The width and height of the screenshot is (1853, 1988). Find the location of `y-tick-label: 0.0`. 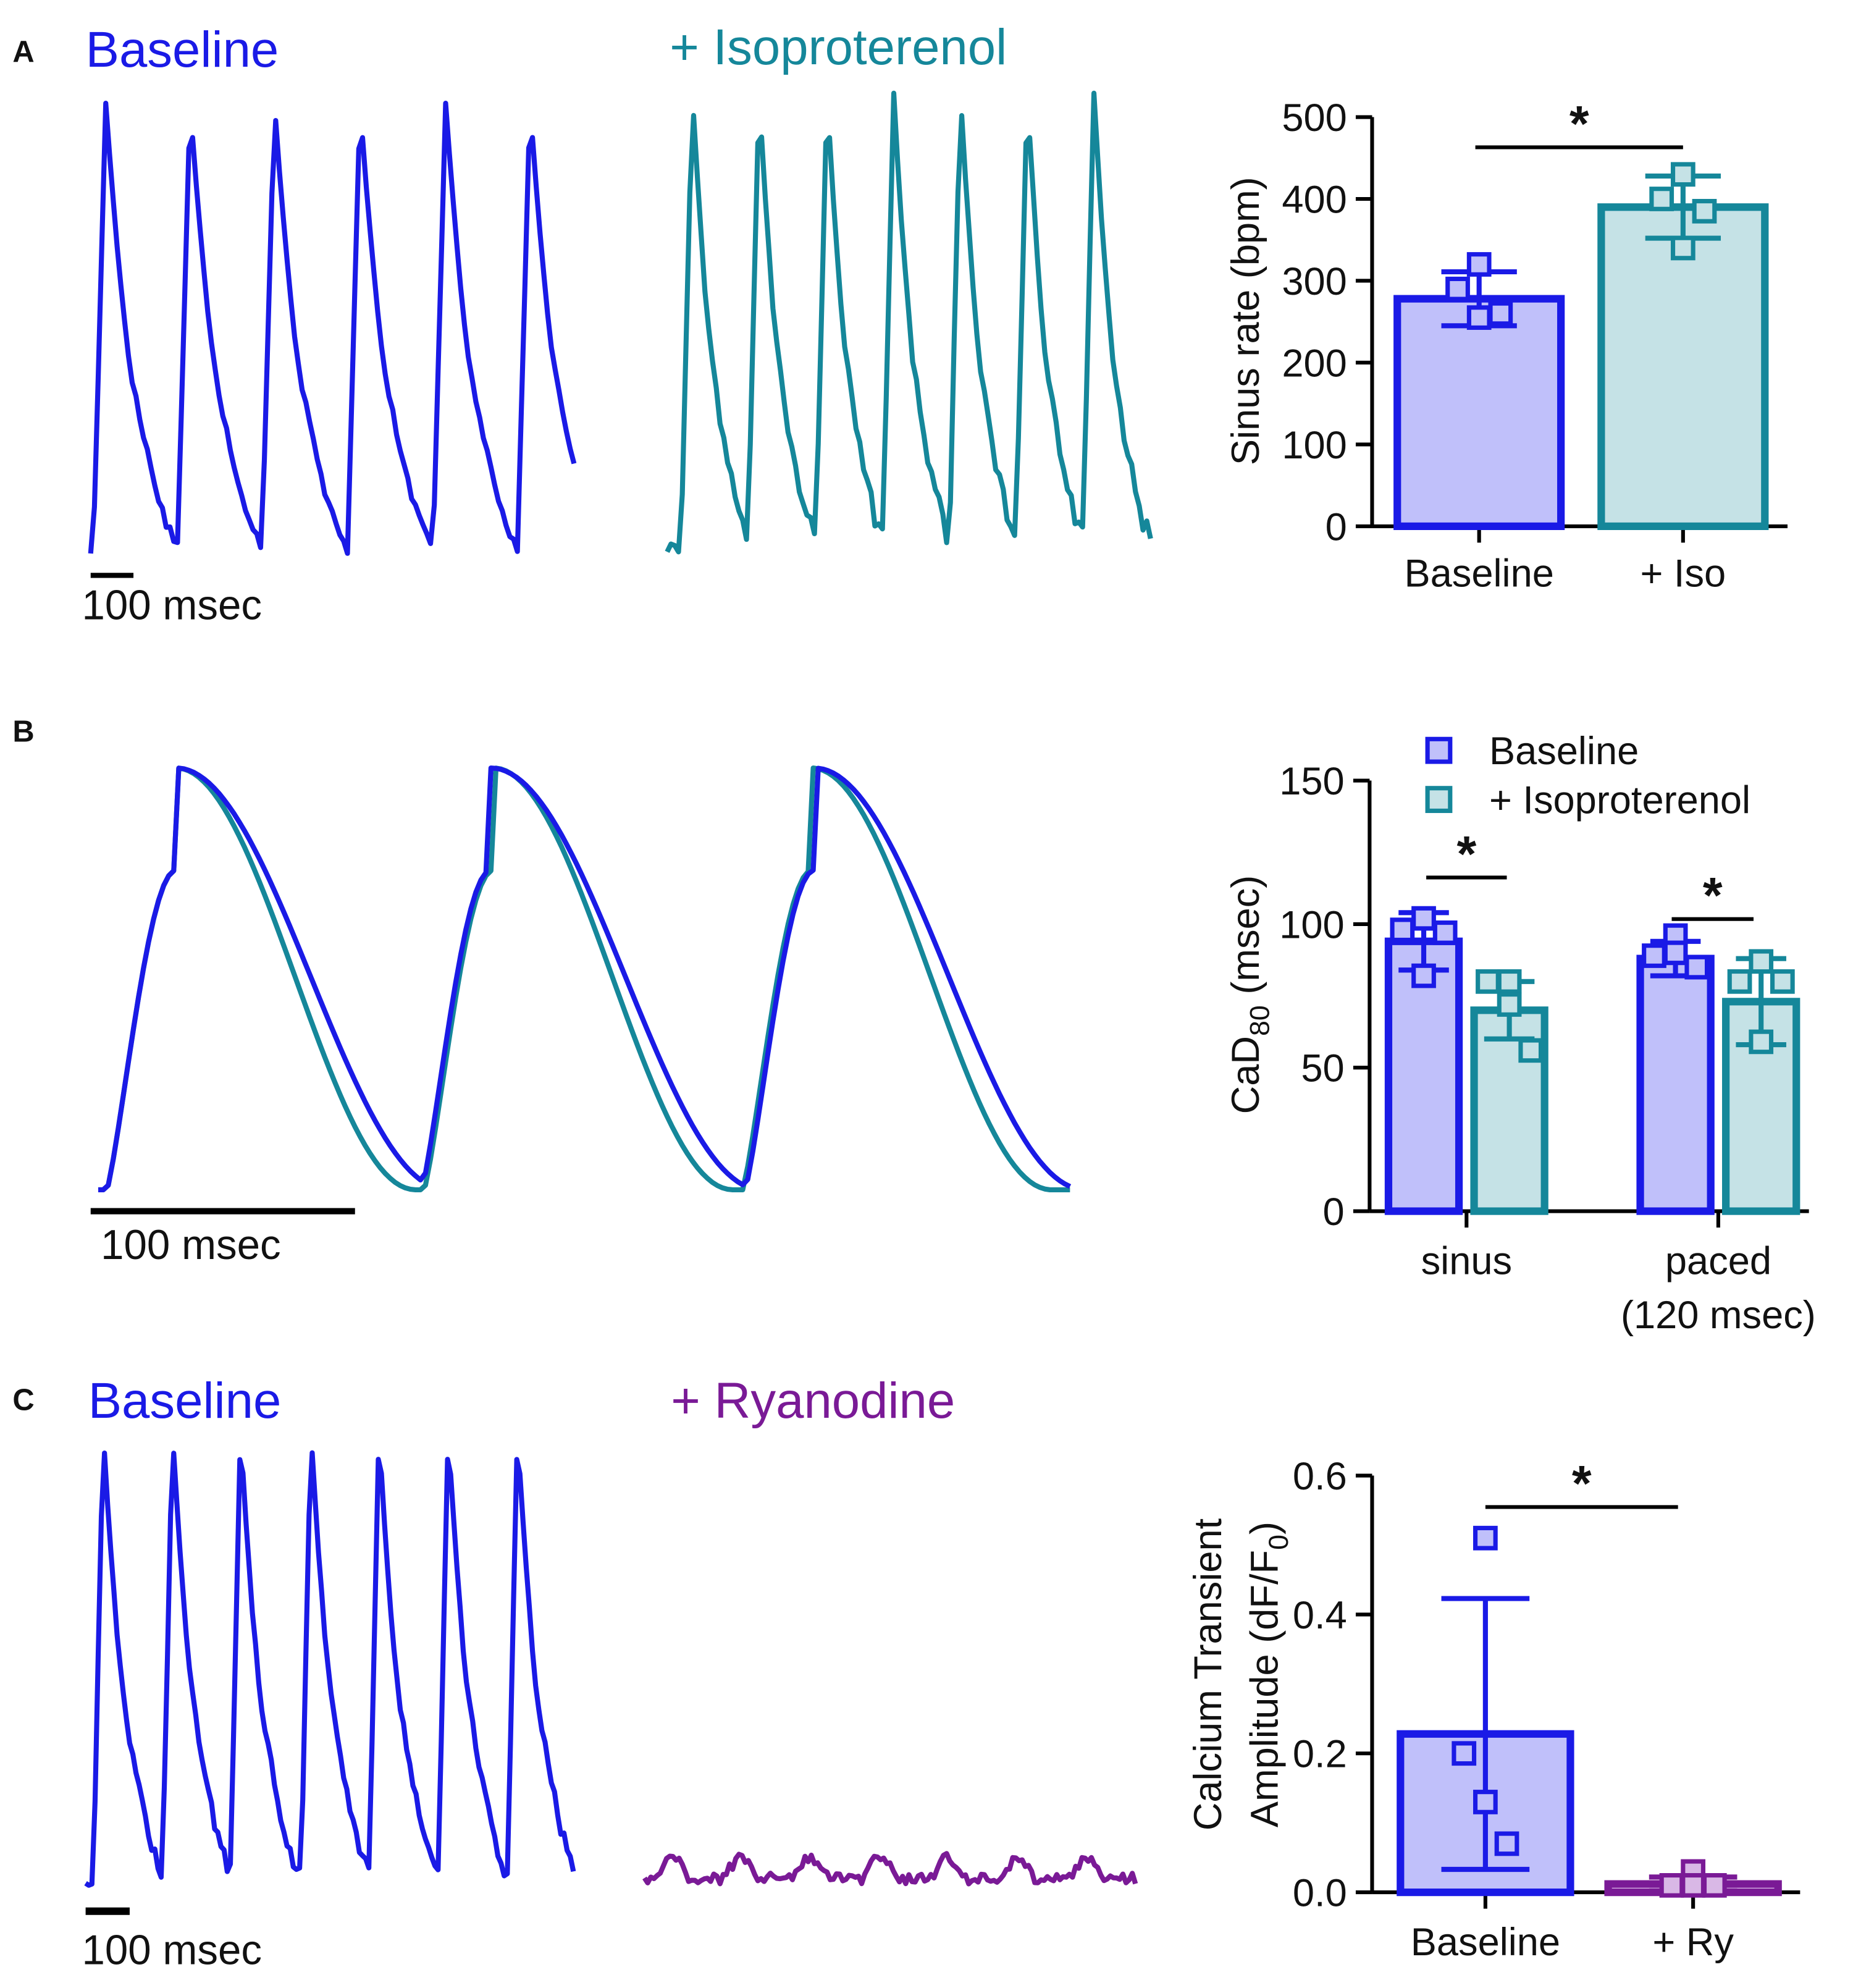

y-tick-label: 0.0 is located at coordinates (1320, 1893).